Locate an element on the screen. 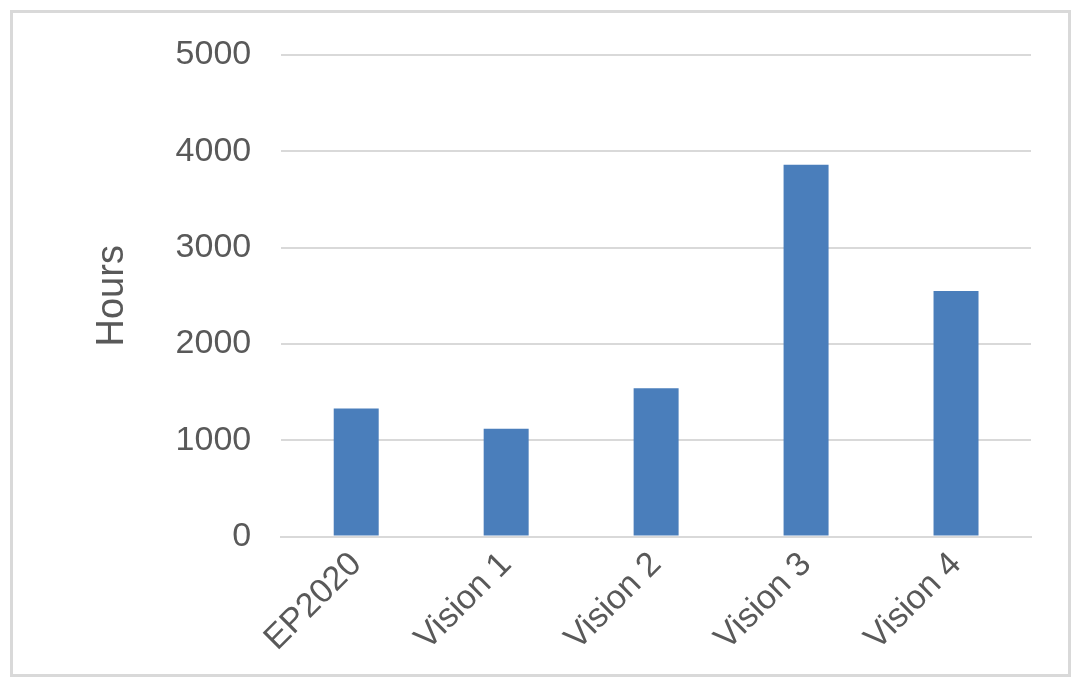 The height and width of the screenshot is (677, 1071). y-tick-label: 1000 is located at coordinates (213, 437).